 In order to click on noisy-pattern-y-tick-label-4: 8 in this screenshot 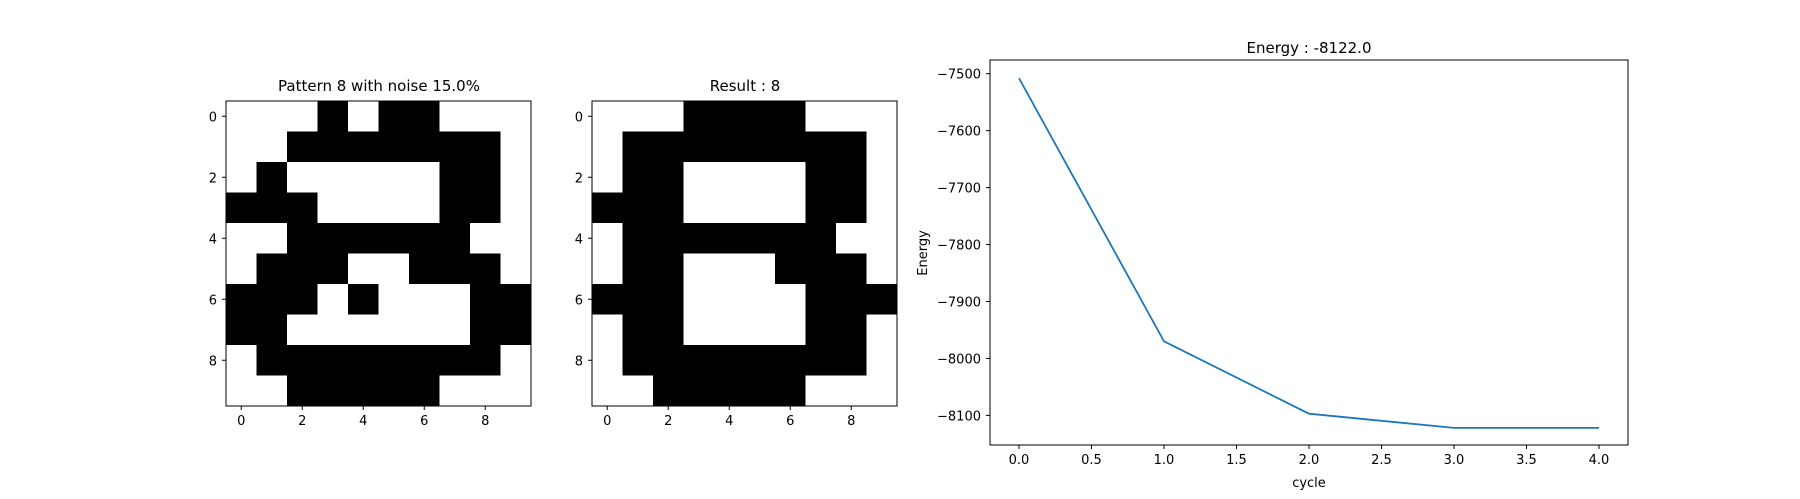, I will do `click(213, 361)`.